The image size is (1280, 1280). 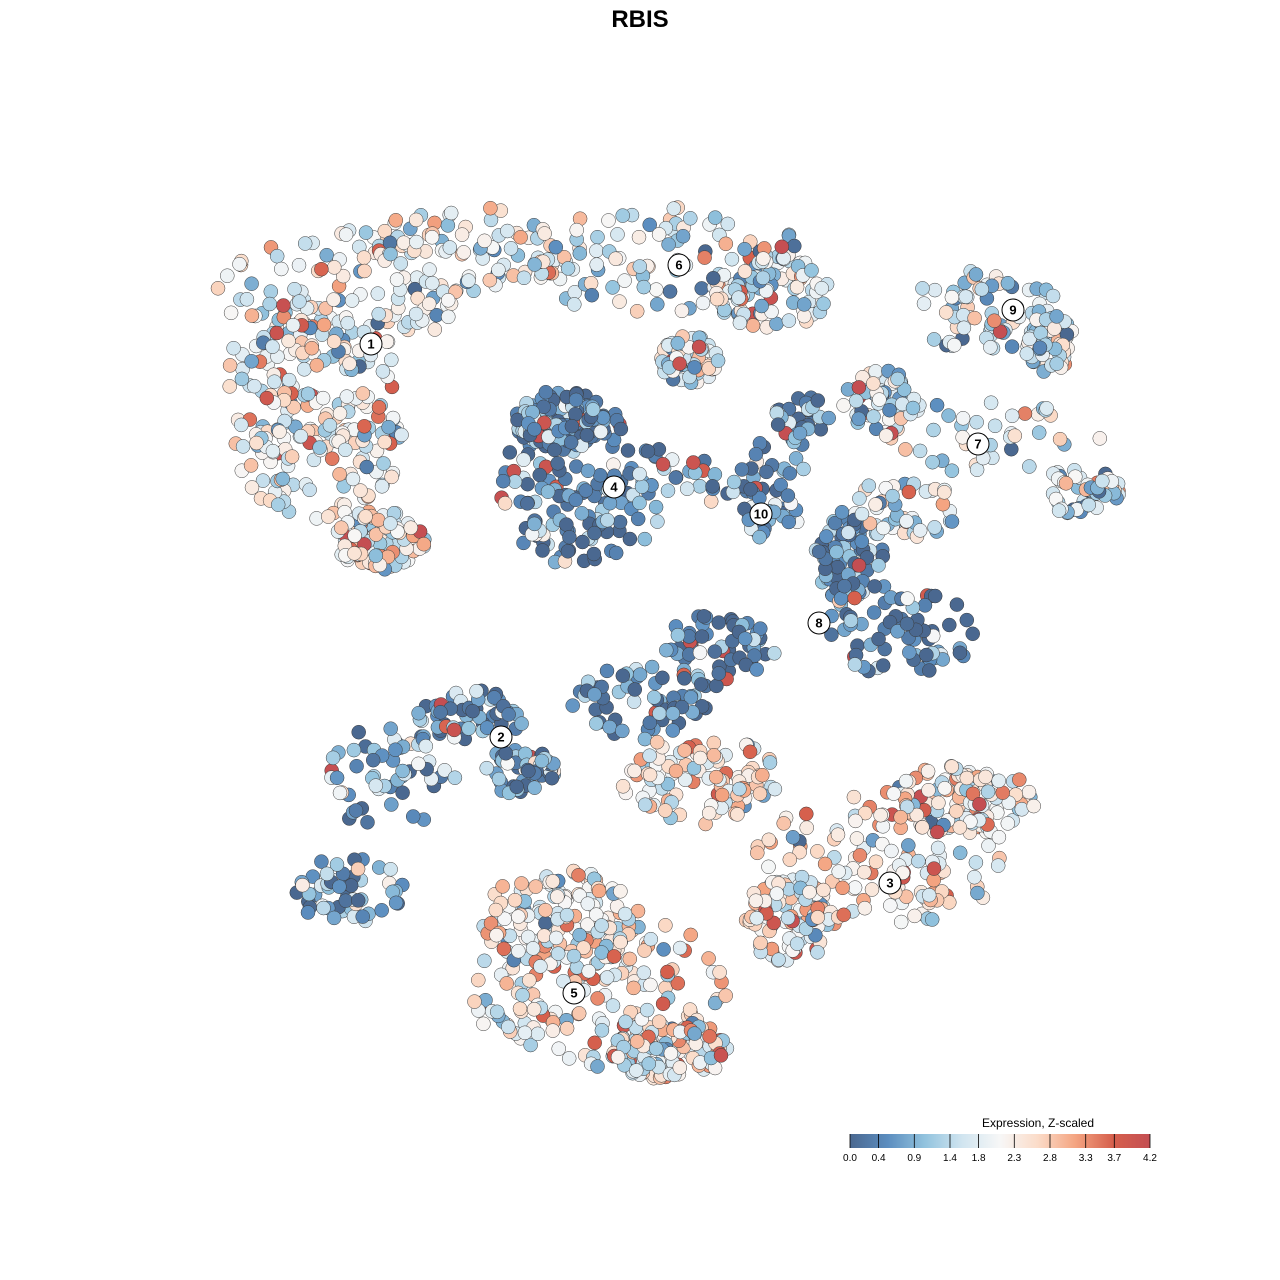 I want to click on legend-title: Expression, Z-scaled, so click(x=1038, y=1123).